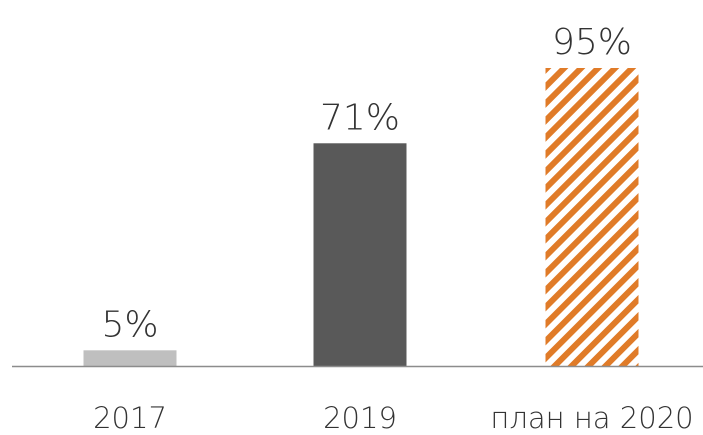  I want to click on x-tick-label: план на 2020, so click(591, 418).